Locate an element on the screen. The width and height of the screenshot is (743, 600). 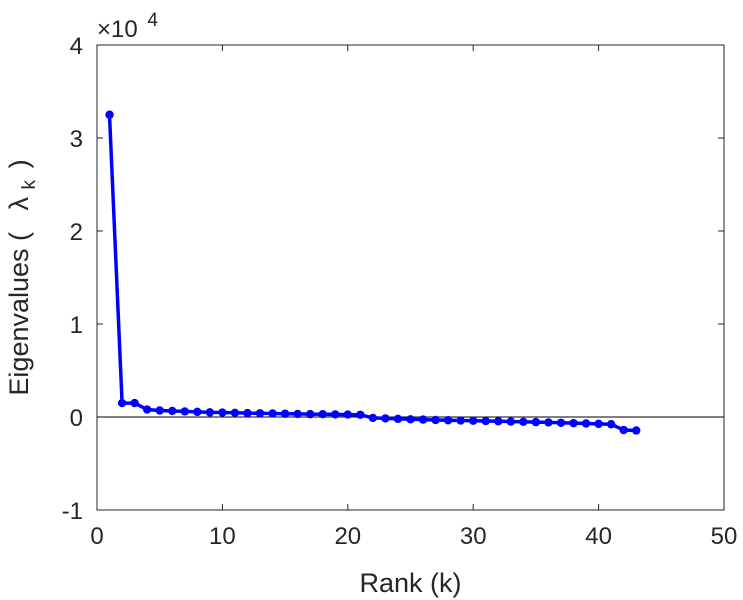
y-axis-label-suffix: ) is located at coordinates (19, 163).